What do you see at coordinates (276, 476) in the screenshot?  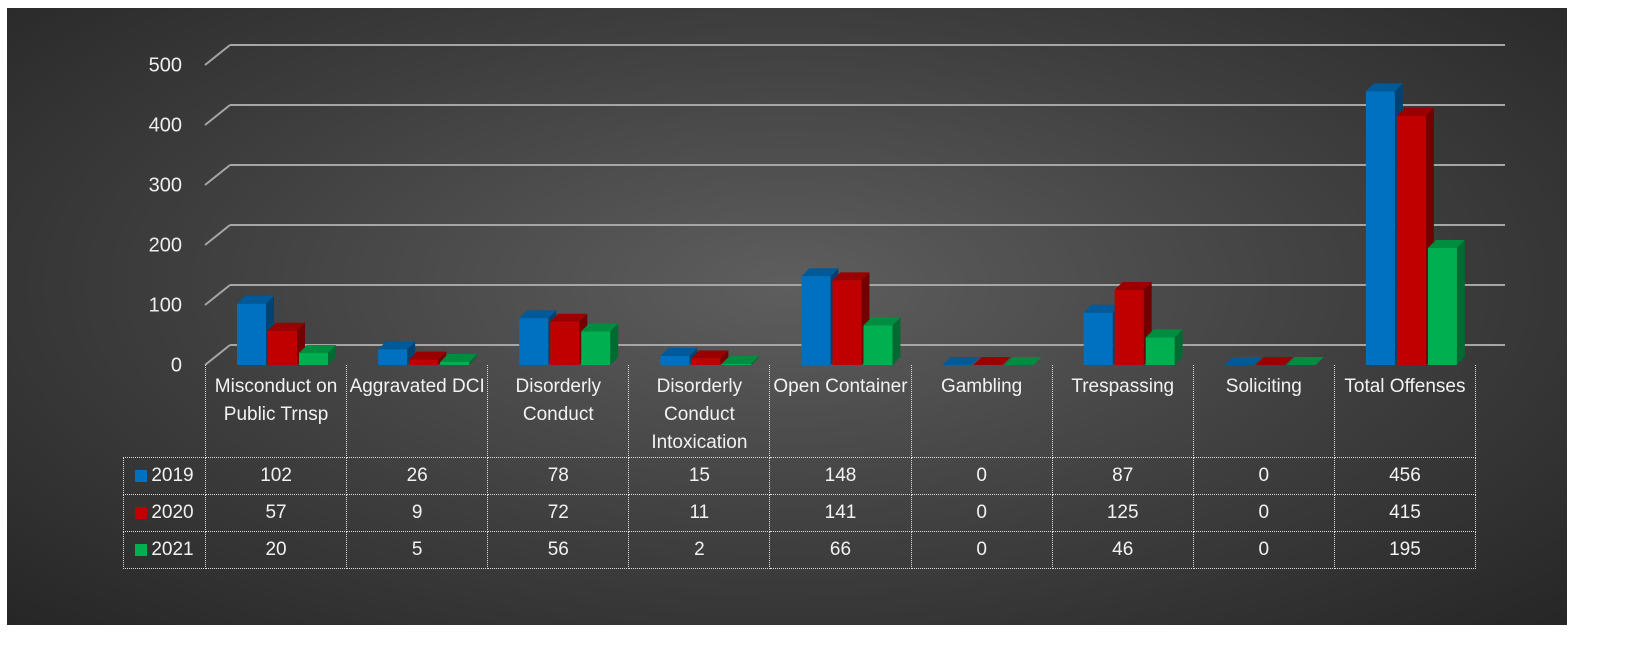 I see `table-value: 102` at bounding box center [276, 476].